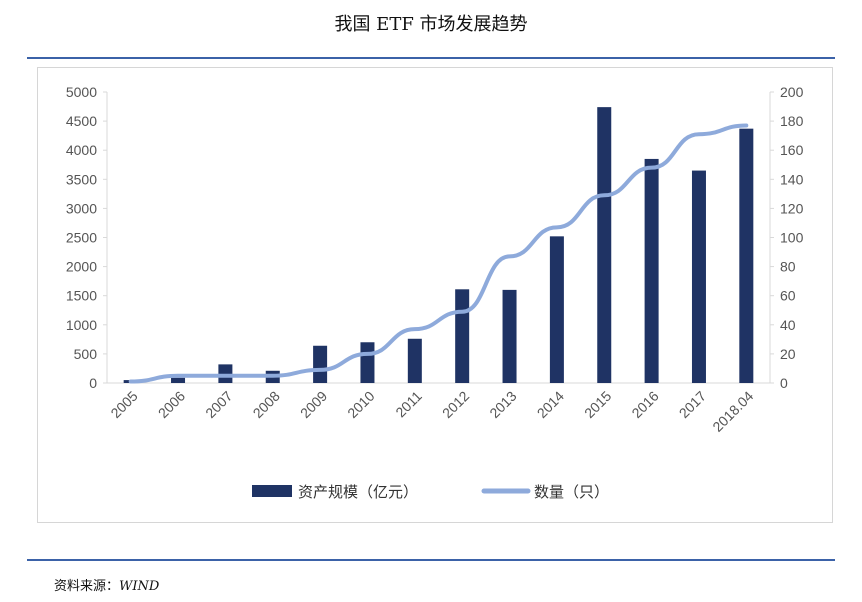  Describe the element at coordinates (792, 238) in the screenshot. I see `right-tick-label: 100` at that location.